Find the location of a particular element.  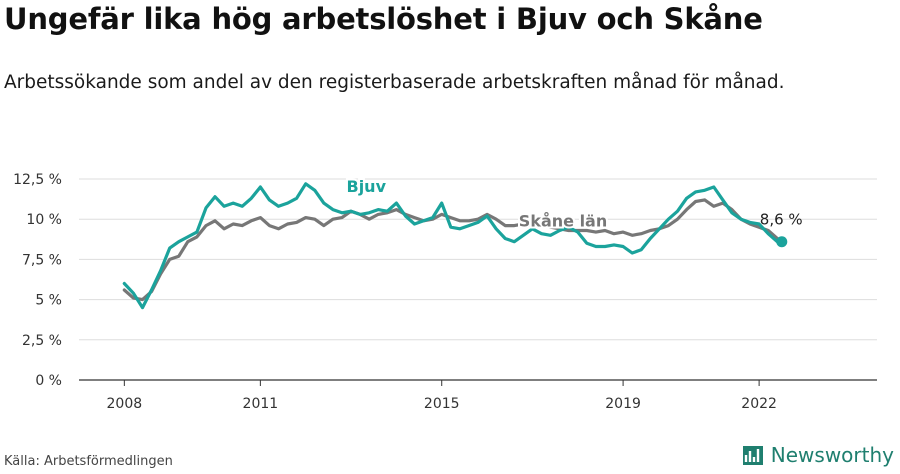

x-tick-label: 2015 is located at coordinates (442, 404).